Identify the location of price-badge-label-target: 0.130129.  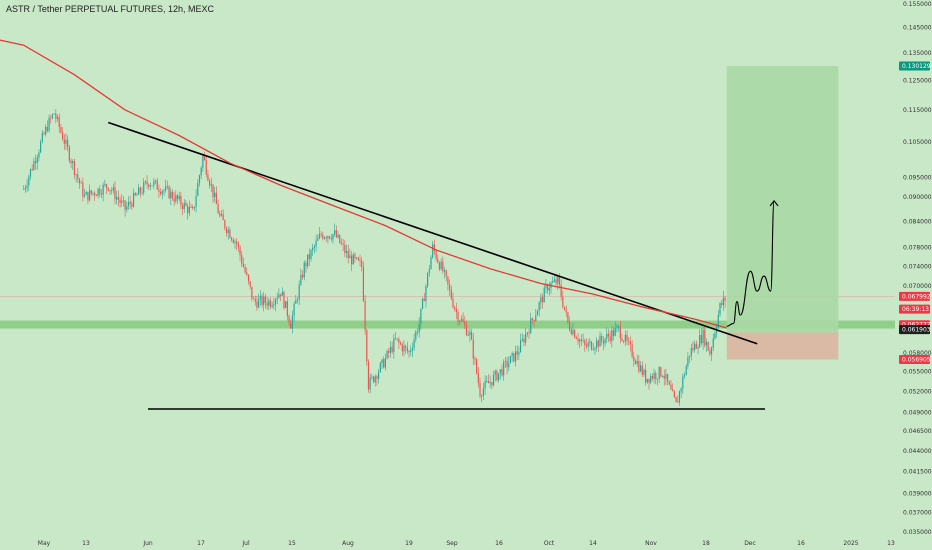
(916, 66).